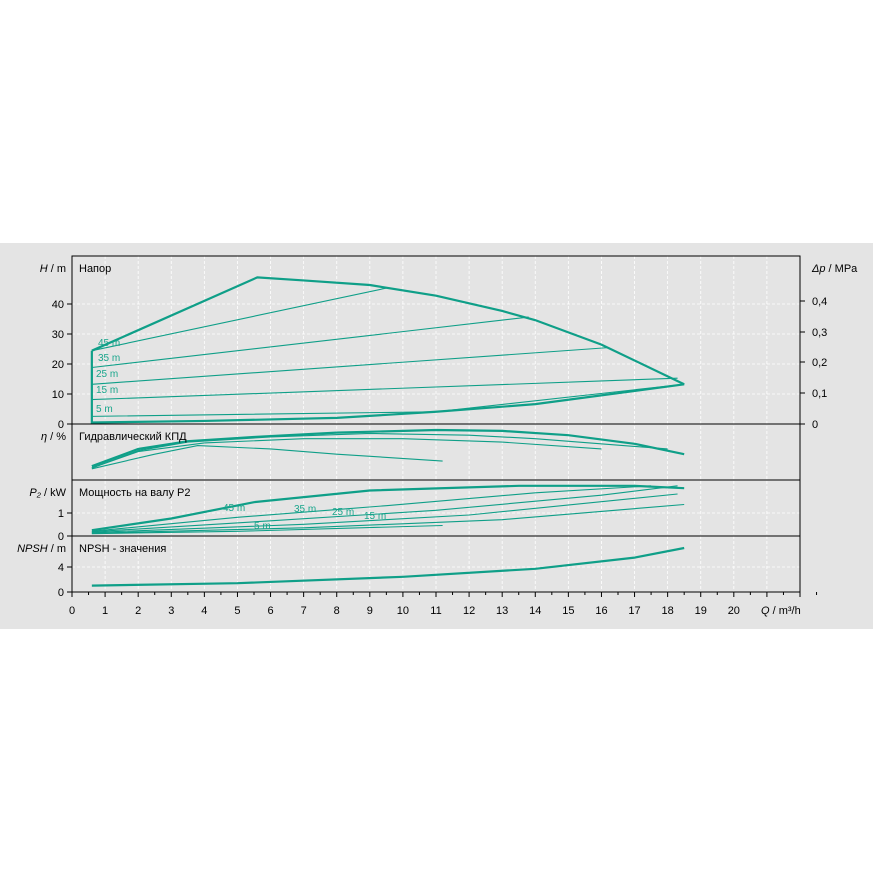 The width and height of the screenshot is (873, 873). Describe the element at coordinates (535, 611) in the screenshot. I see `x-tick-label: 14` at that location.